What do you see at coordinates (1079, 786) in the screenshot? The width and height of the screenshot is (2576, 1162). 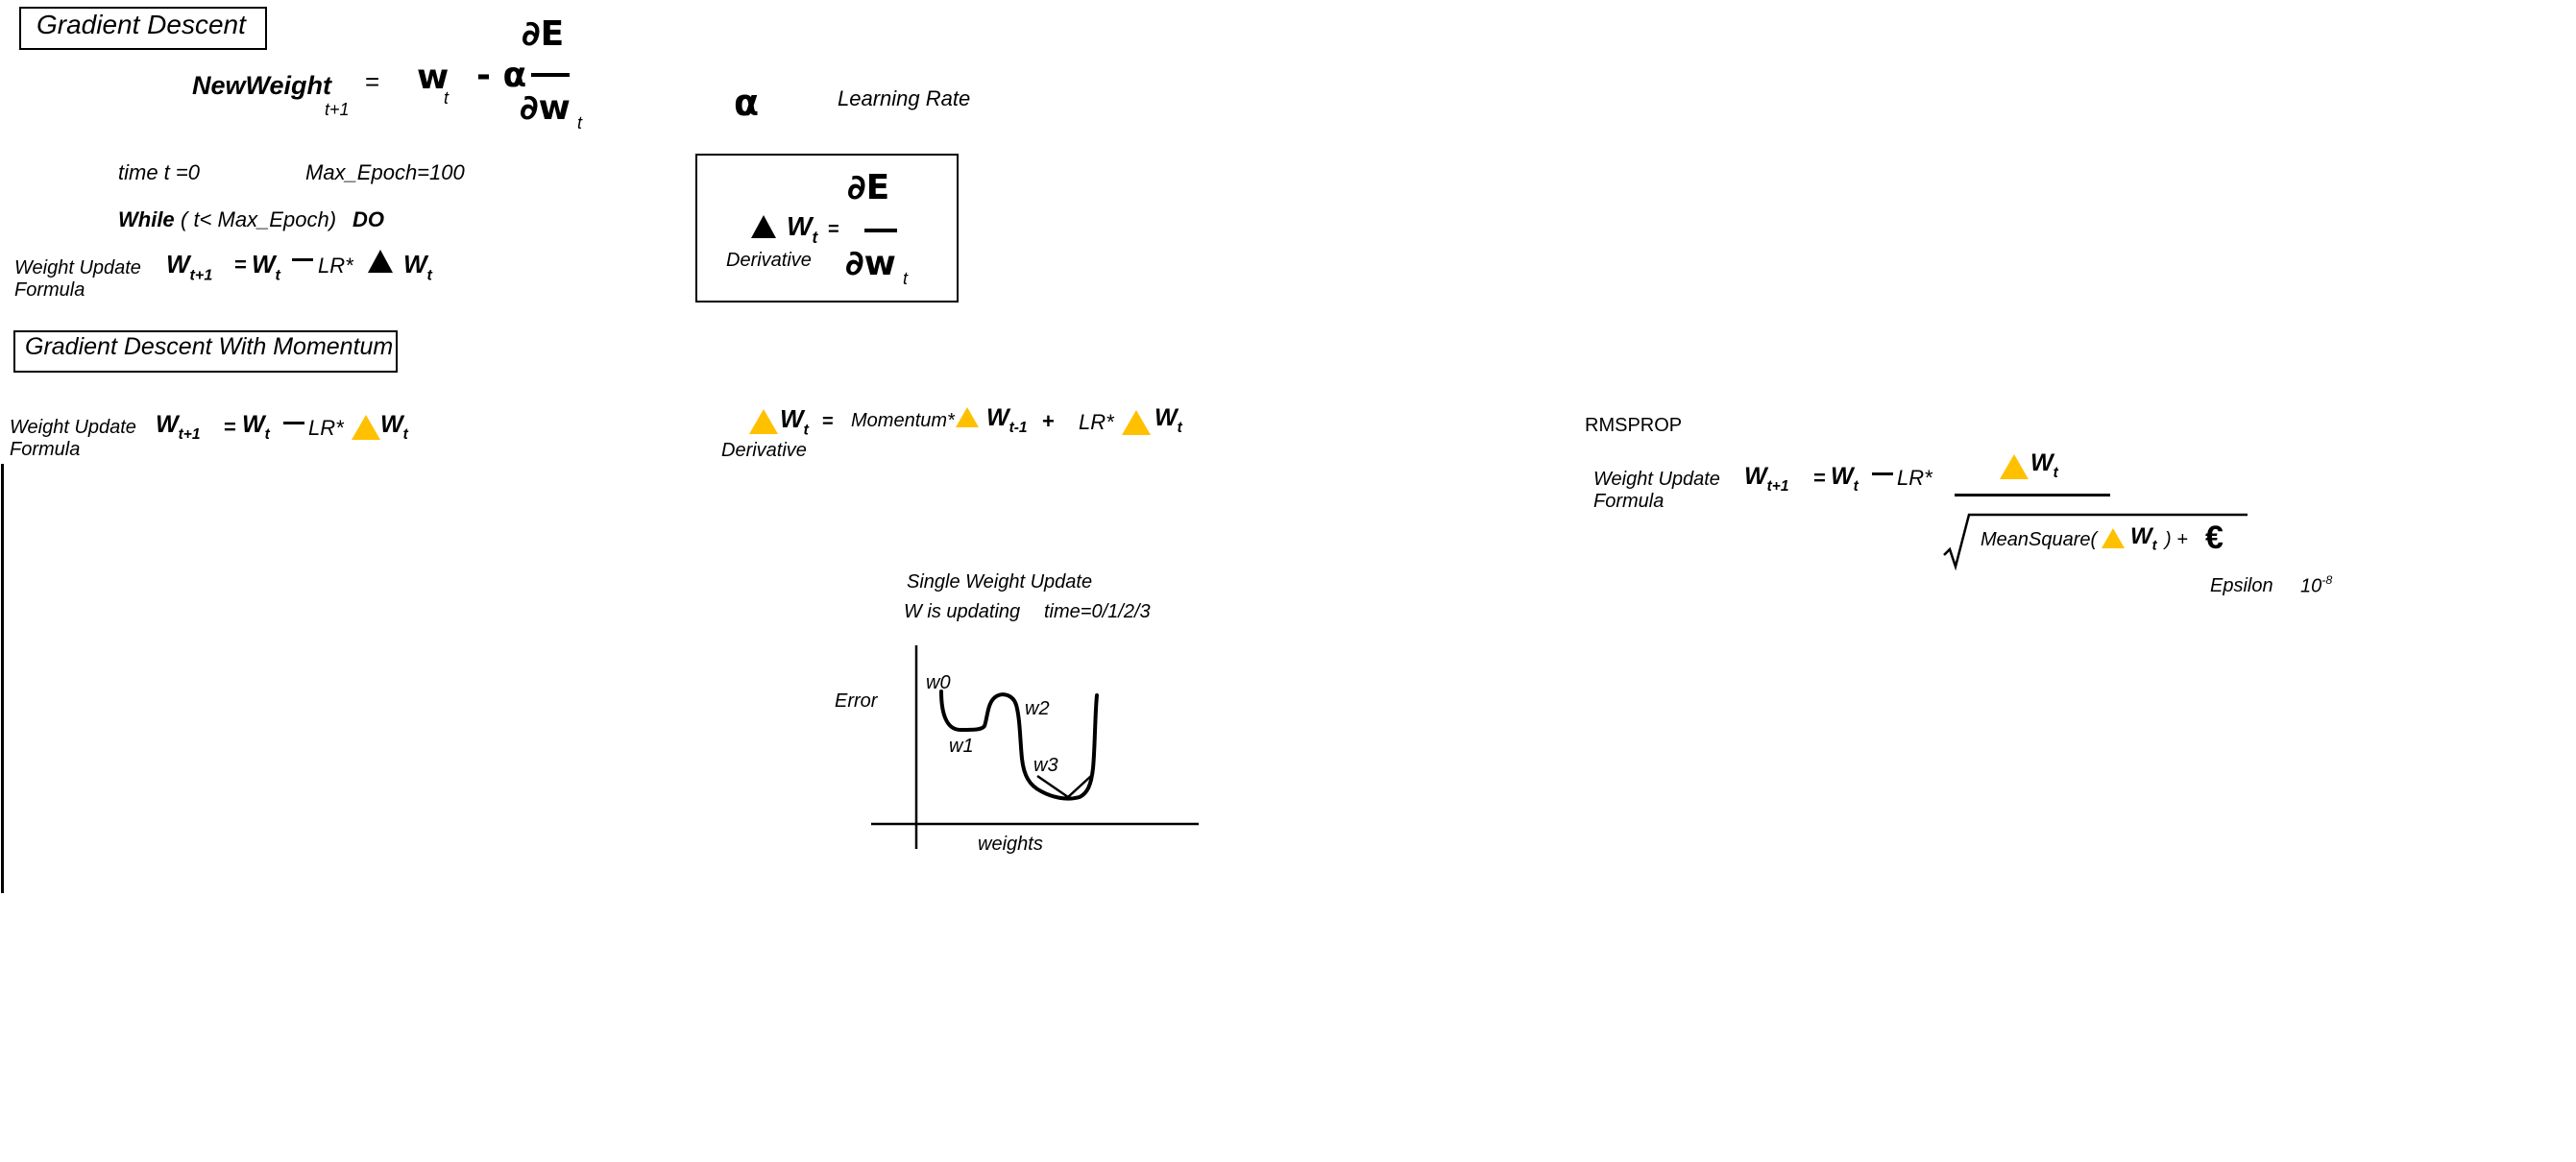 I see `min-to-right-line` at bounding box center [1079, 786].